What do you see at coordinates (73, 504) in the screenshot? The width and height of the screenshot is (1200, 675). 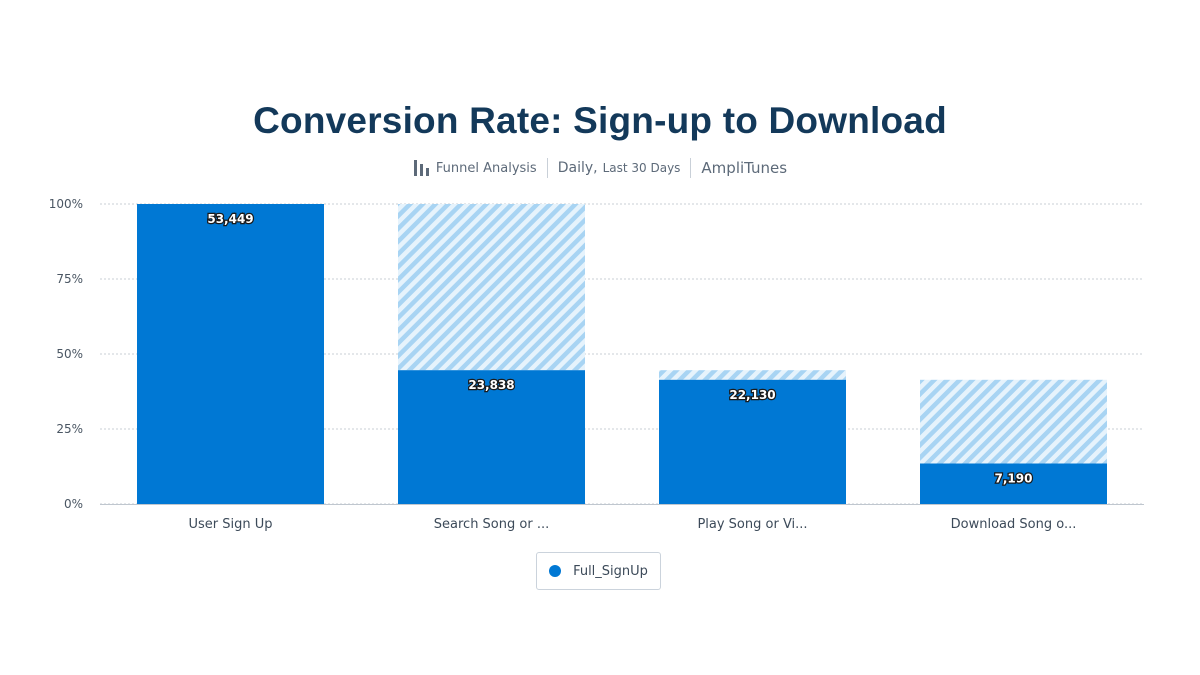 I see `y-tick-label: 0%` at bounding box center [73, 504].